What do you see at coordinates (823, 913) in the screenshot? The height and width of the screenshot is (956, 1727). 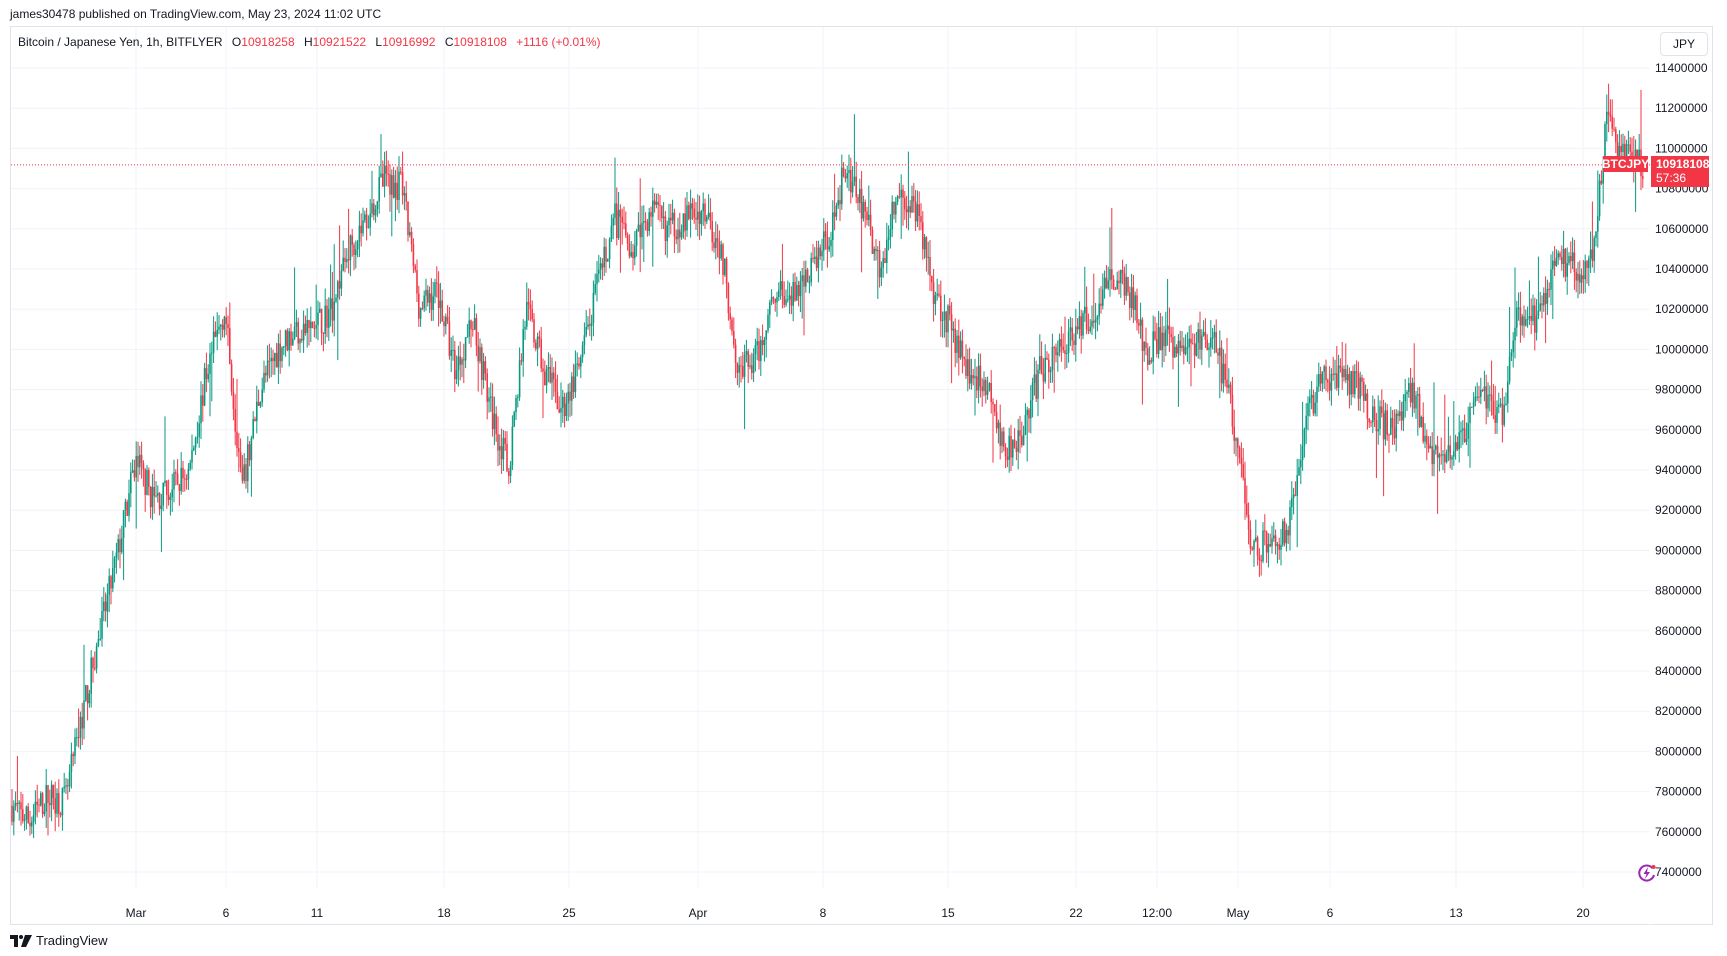 I see `time-tick: 8` at bounding box center [823, 913].